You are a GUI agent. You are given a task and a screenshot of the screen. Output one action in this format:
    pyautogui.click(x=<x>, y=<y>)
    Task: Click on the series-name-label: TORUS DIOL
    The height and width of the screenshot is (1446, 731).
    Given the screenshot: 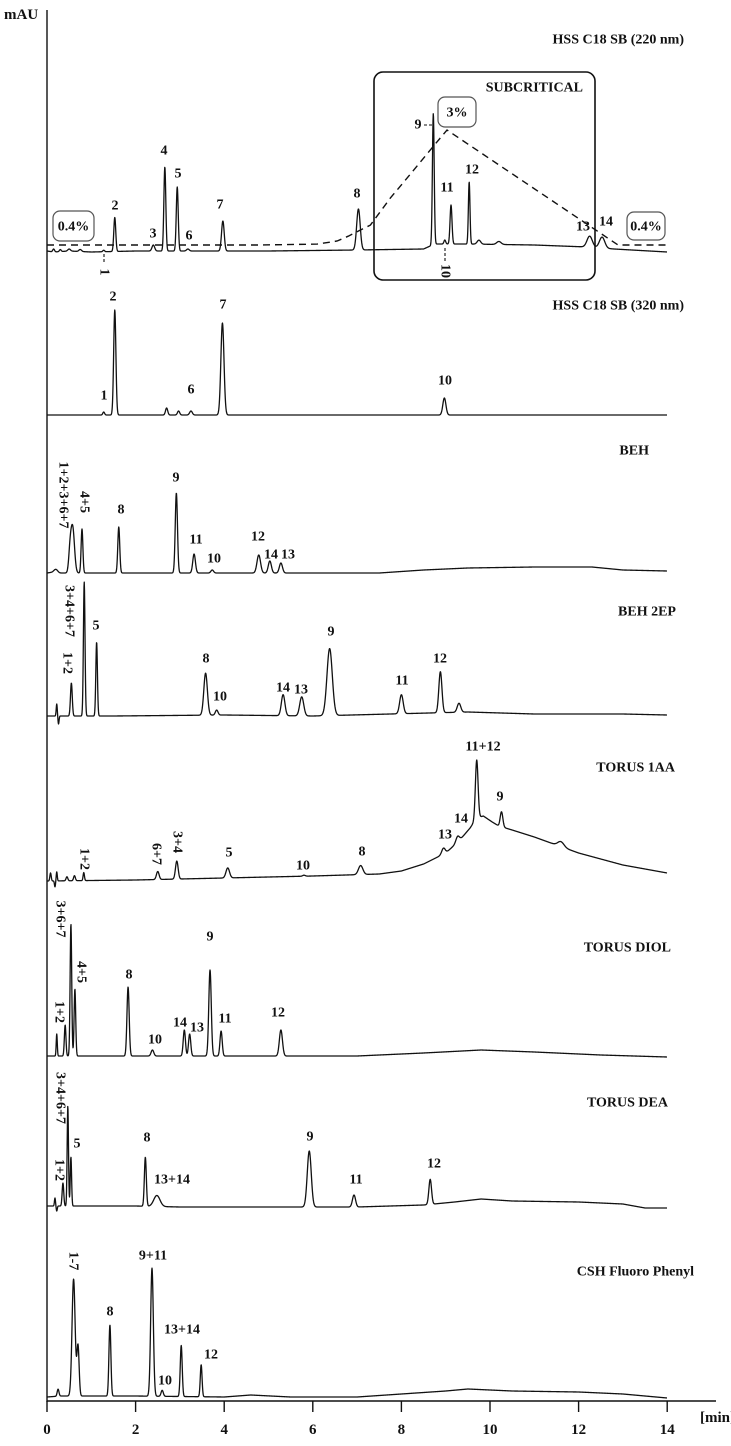 What is the action you would take?
    pyautogui.click(x=627, y=948)
    